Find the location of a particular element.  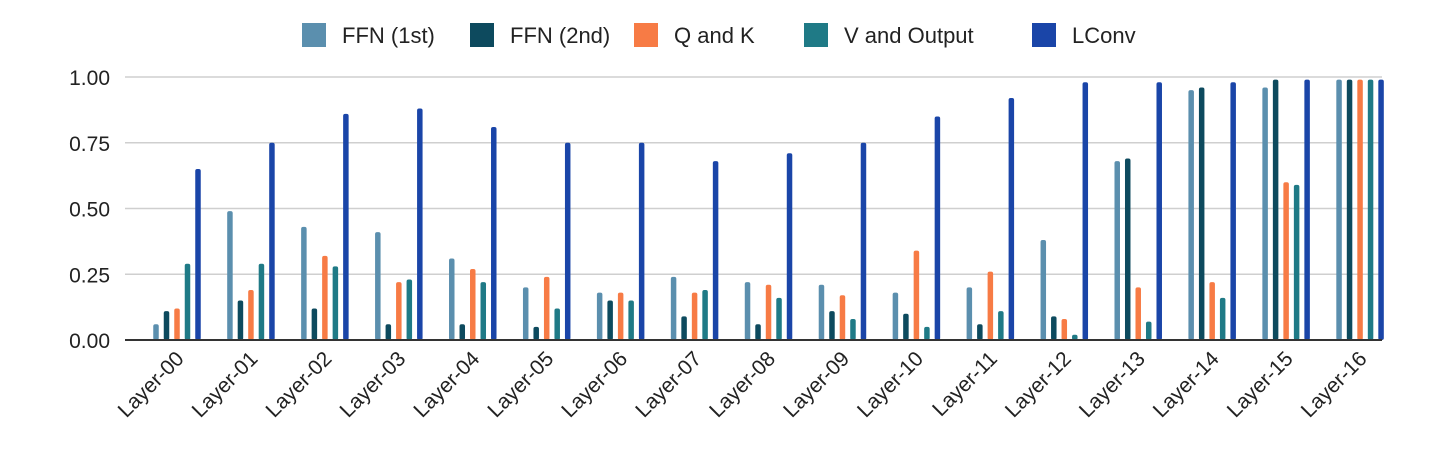

legend-label: V and Output is located at coordinates (909, 35).